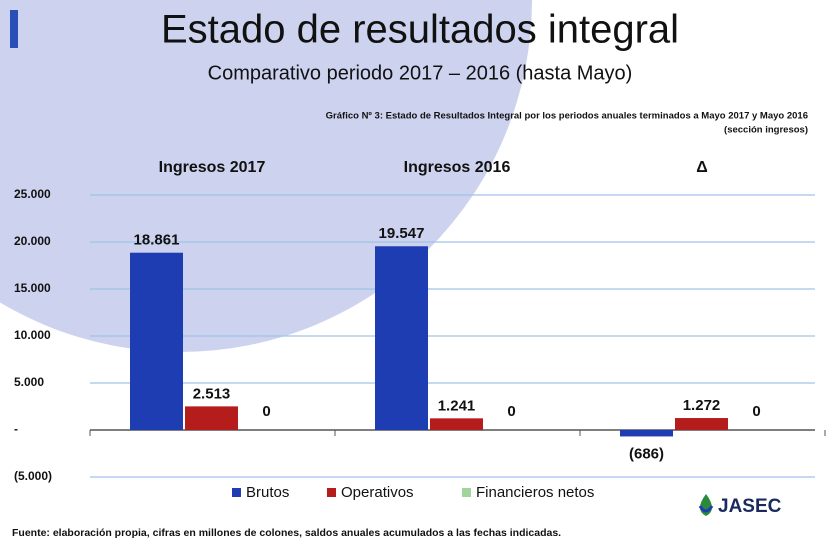 The width and height of the screenshot is (828, 547). What do you see at coordinates (267, 492) in the screenshot?
I see `legend-label: Brutos` at bounding box center [267, 492].